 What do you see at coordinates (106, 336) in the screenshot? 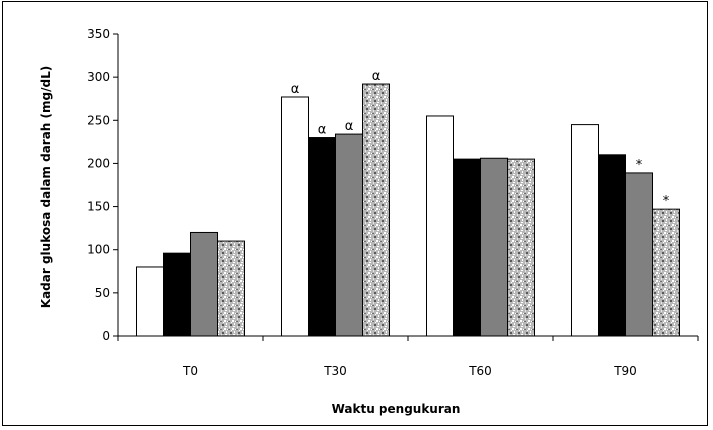
I see `y-tick-label: 0` at bounding box center [106, 336].